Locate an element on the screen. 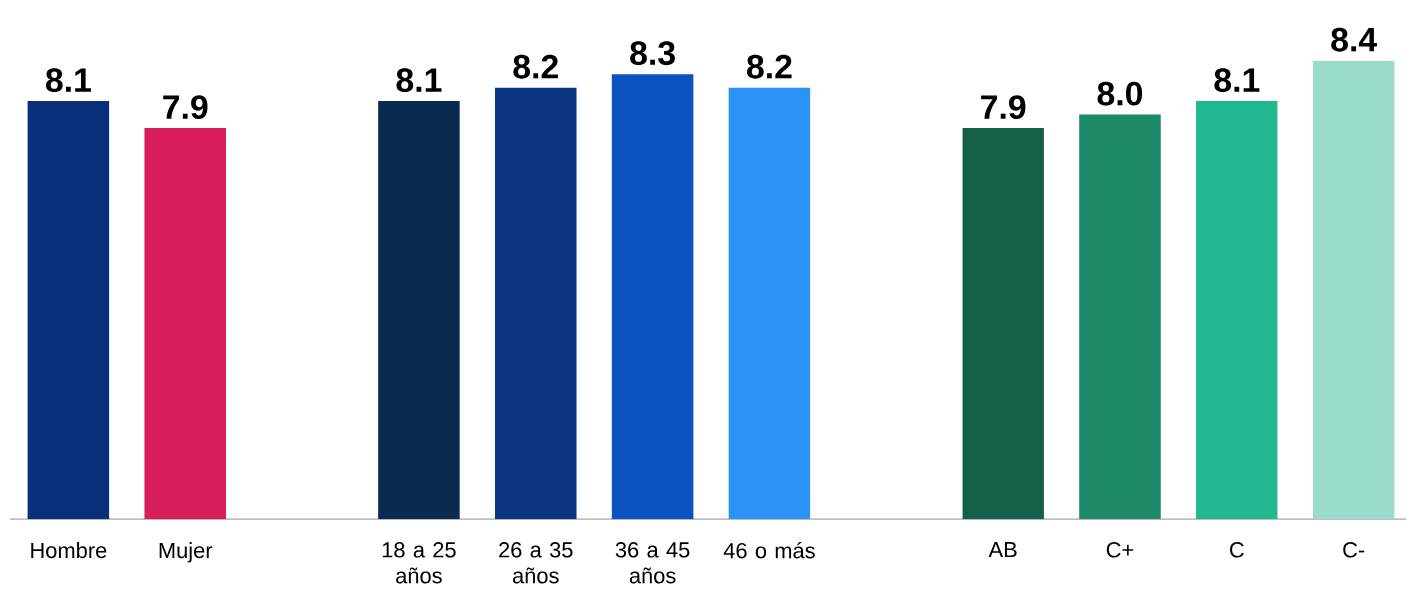 This screenshot has height=608, width=1414. x-tick-label: C- is located at coordinates (1354, 550).